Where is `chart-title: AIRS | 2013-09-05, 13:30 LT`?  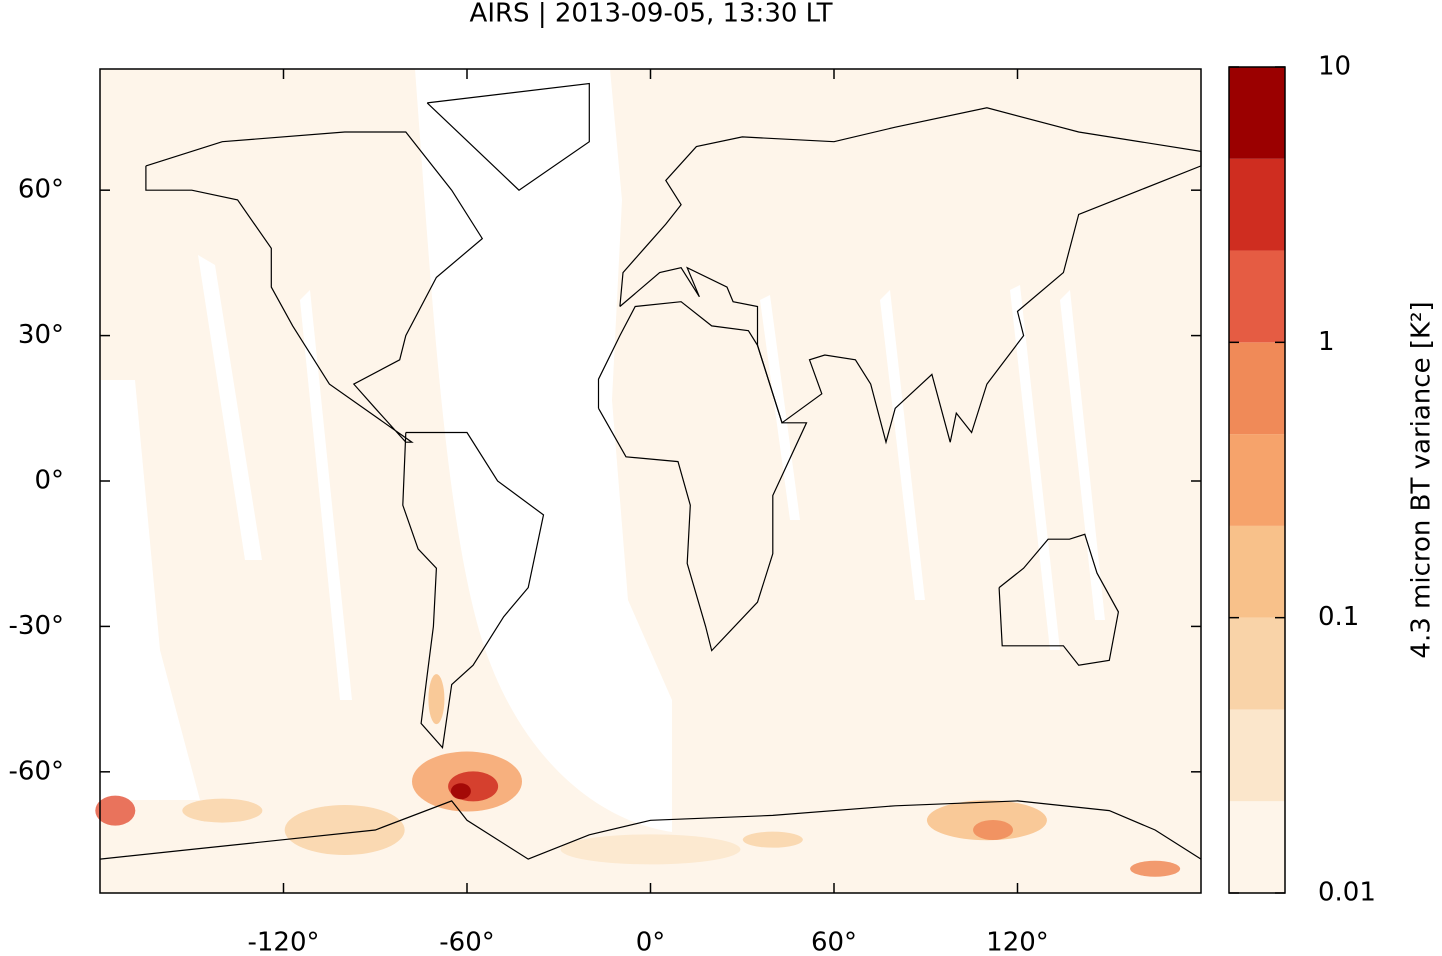 chart-title: AIRS | 2013-09-05, 13:30 LT is located at coordinates (651, 14).